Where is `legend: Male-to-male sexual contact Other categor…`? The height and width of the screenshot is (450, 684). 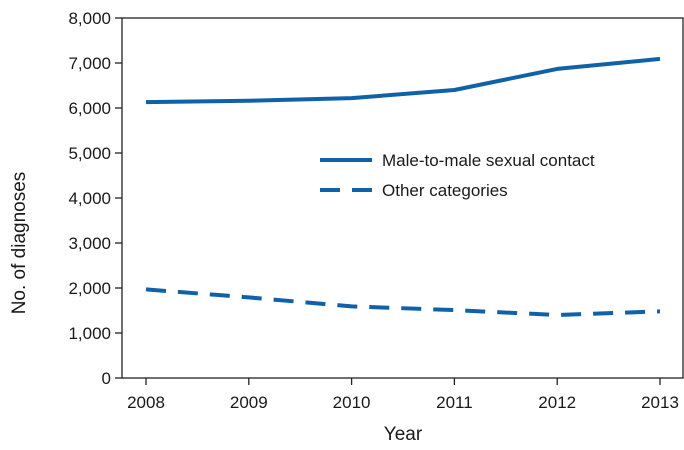 legend: Male-to-male sexual contact Other categor… is located at coordinates (457, 175).